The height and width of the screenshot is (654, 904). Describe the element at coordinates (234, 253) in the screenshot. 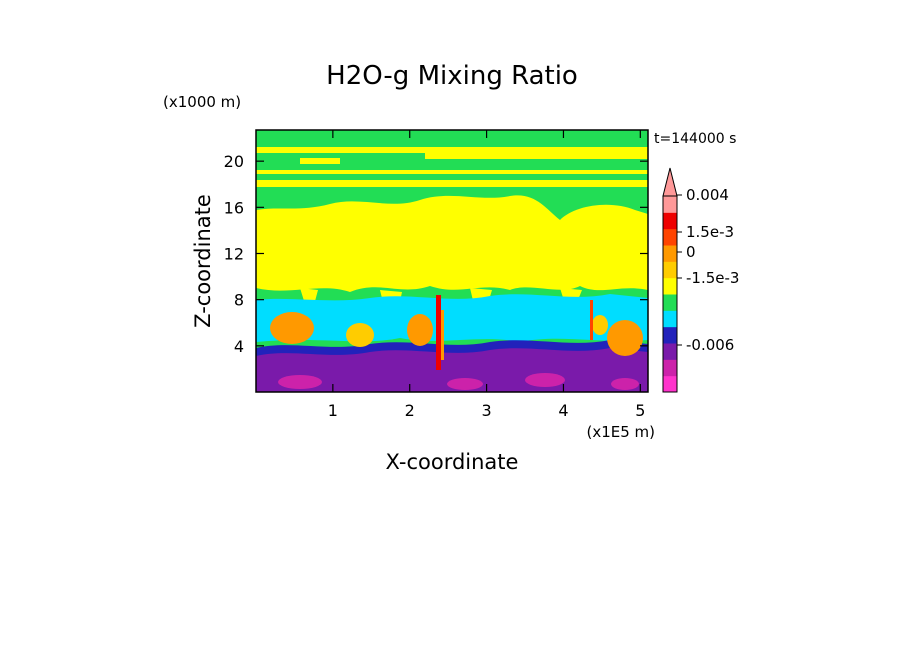

I see `y-tick-label: 12` at that location.